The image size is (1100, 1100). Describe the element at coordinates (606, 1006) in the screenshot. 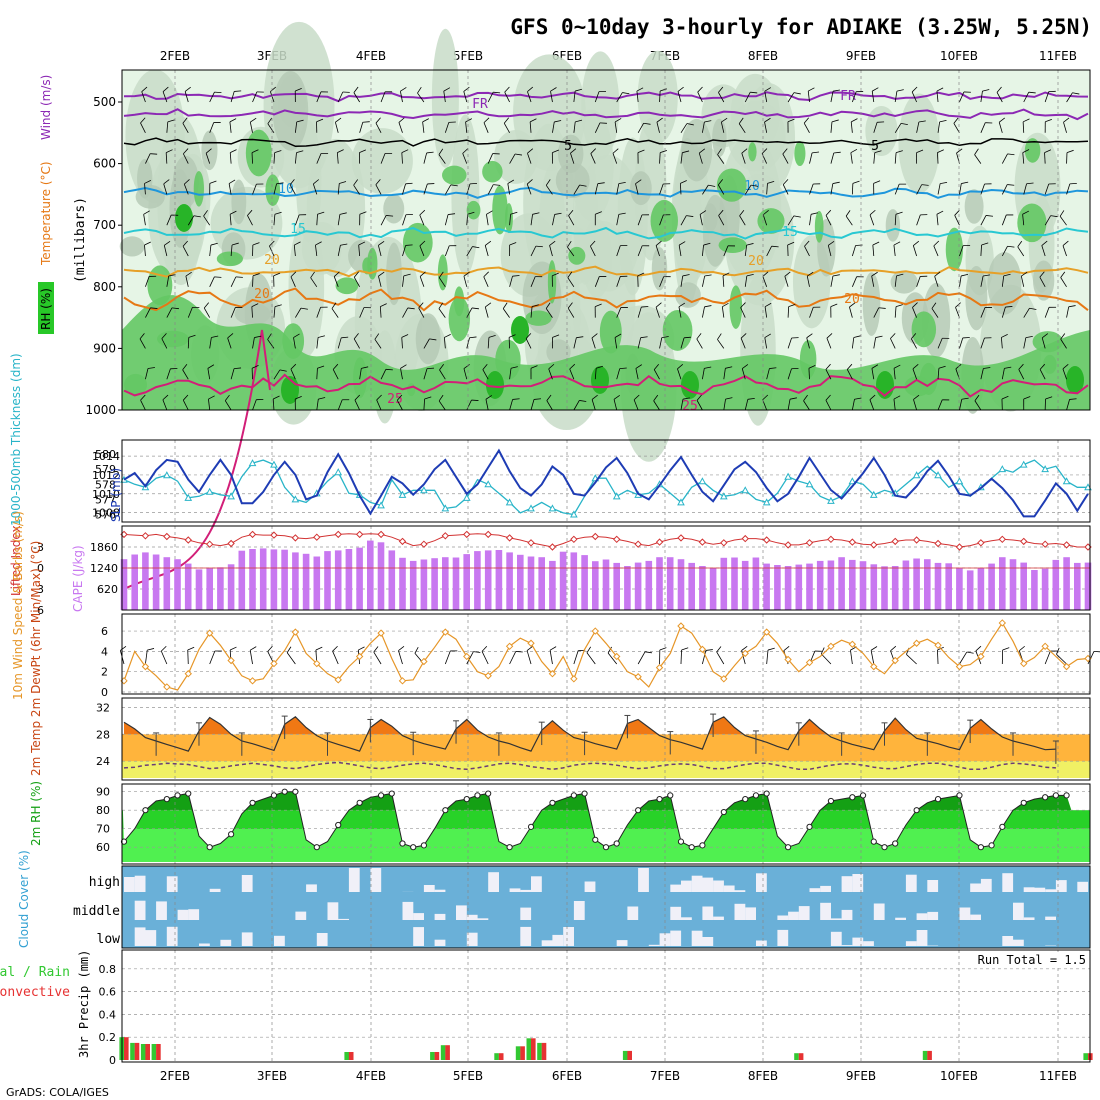

I see `precip-panel: Run Total = 1.5` at that location.